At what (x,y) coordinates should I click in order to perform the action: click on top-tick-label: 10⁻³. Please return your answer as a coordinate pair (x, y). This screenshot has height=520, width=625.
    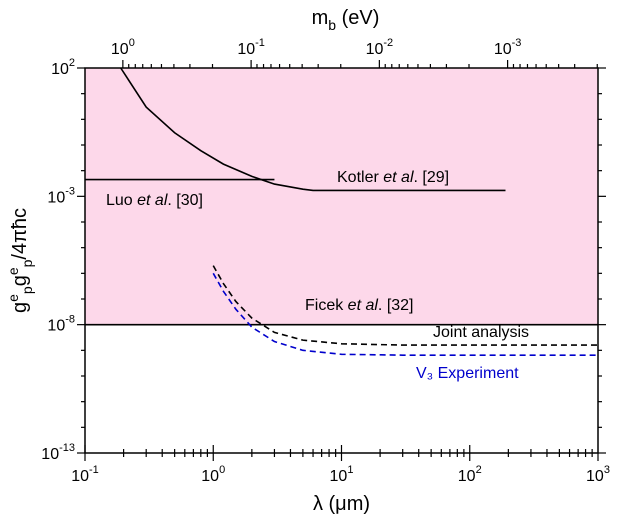
    Looking at the image, I should click on (508, 47).